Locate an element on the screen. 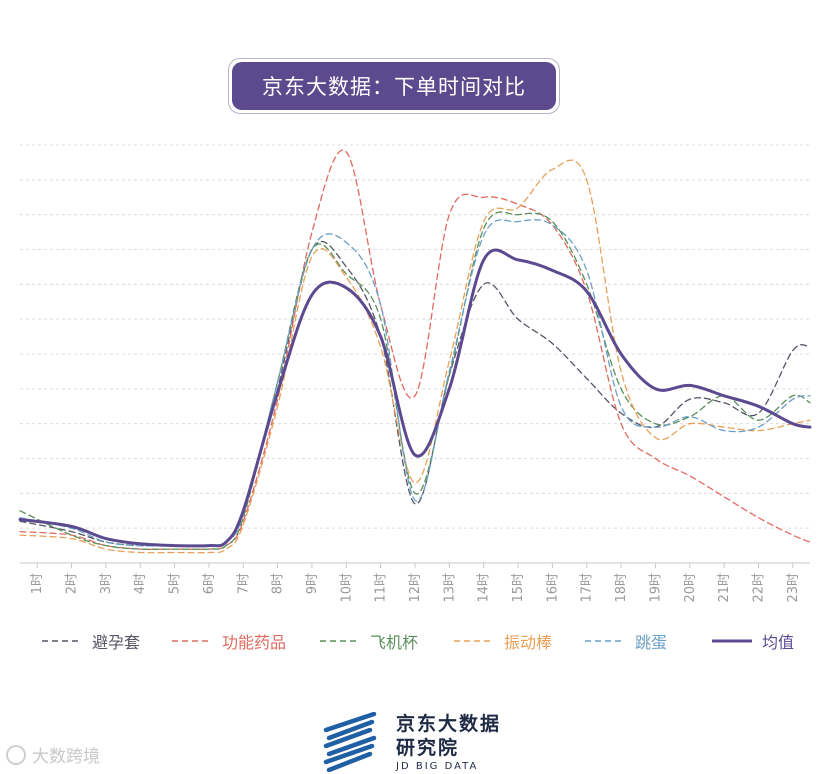 This screenshot has height=774, width=829. legend-label: 功能药品 is located at coordinates (254, 642).